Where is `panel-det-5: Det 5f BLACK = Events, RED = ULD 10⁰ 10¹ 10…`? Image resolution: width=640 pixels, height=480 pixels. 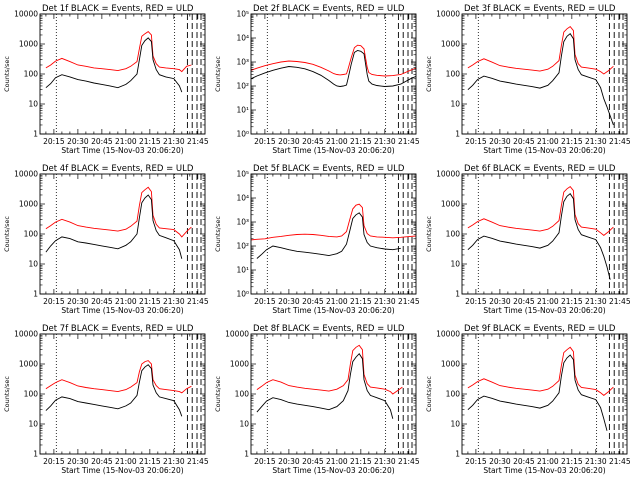 panel-det-5: Det 5f BLACK = Events, RED = ULD 10⁰ 10¹ 10… is located at coordinates (317, 239).